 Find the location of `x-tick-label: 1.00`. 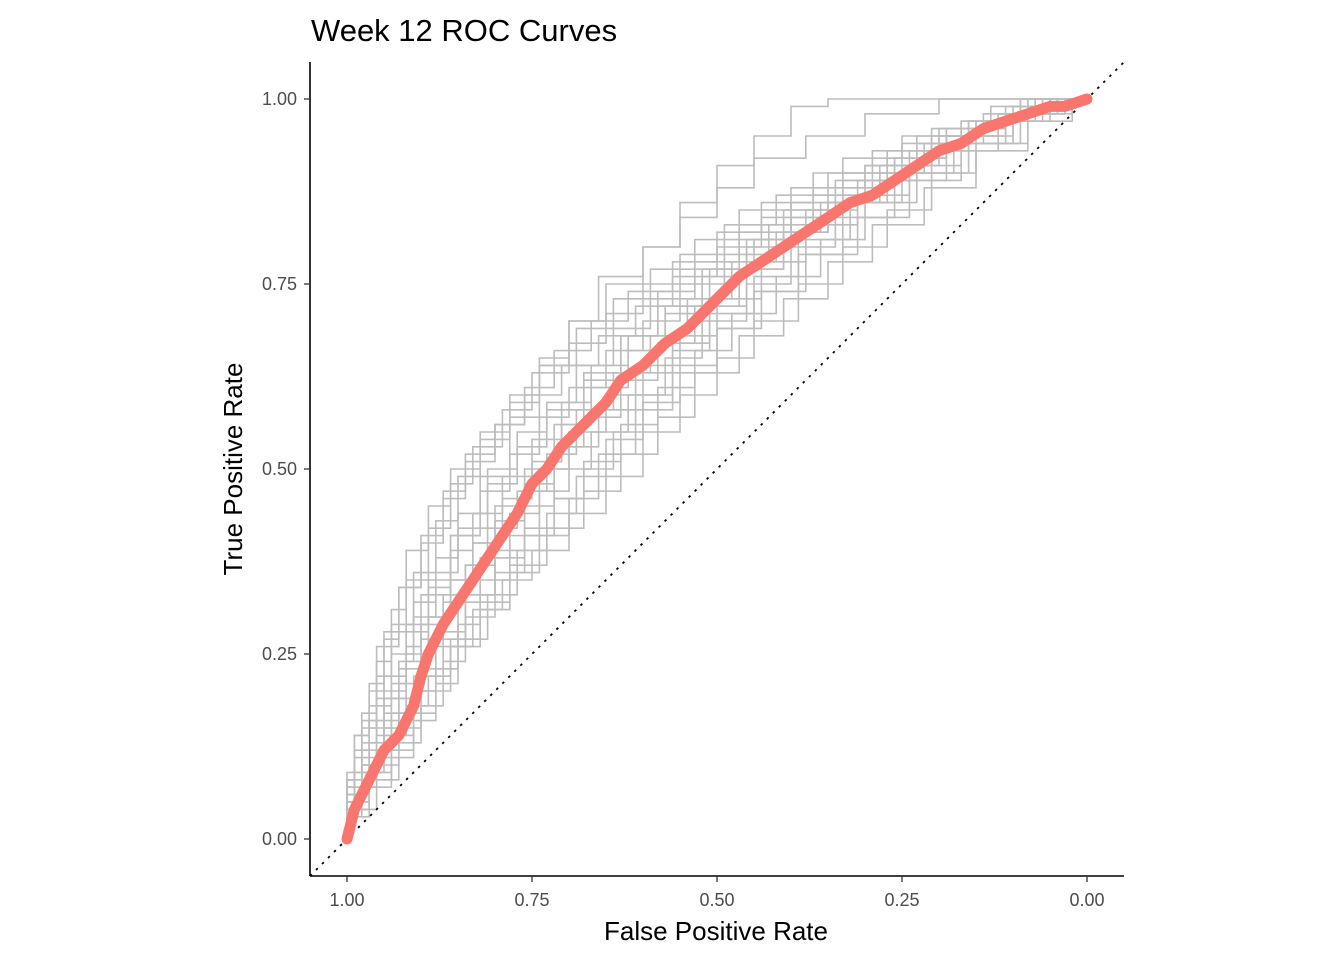

x-tick-label: 1.00 is located at coordinates (346, 900).